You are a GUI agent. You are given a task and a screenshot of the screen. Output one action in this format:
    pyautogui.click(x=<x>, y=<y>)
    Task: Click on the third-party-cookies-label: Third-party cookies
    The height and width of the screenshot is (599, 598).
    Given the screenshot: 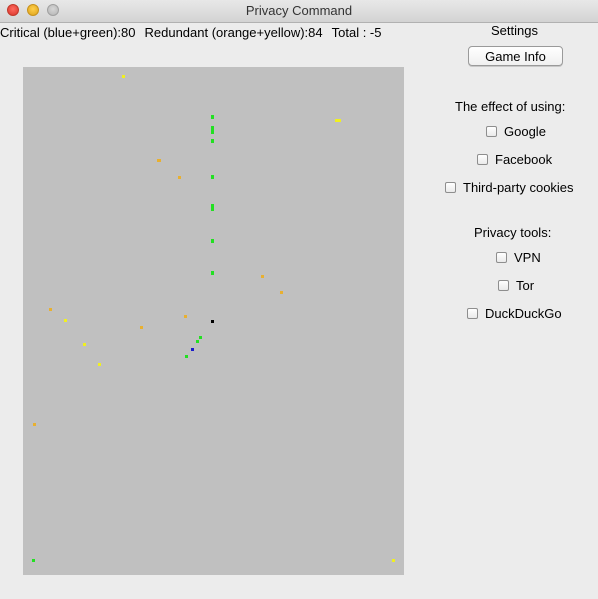 What is the action you would take?
    pyautogui.click(x=518, y=187)
    